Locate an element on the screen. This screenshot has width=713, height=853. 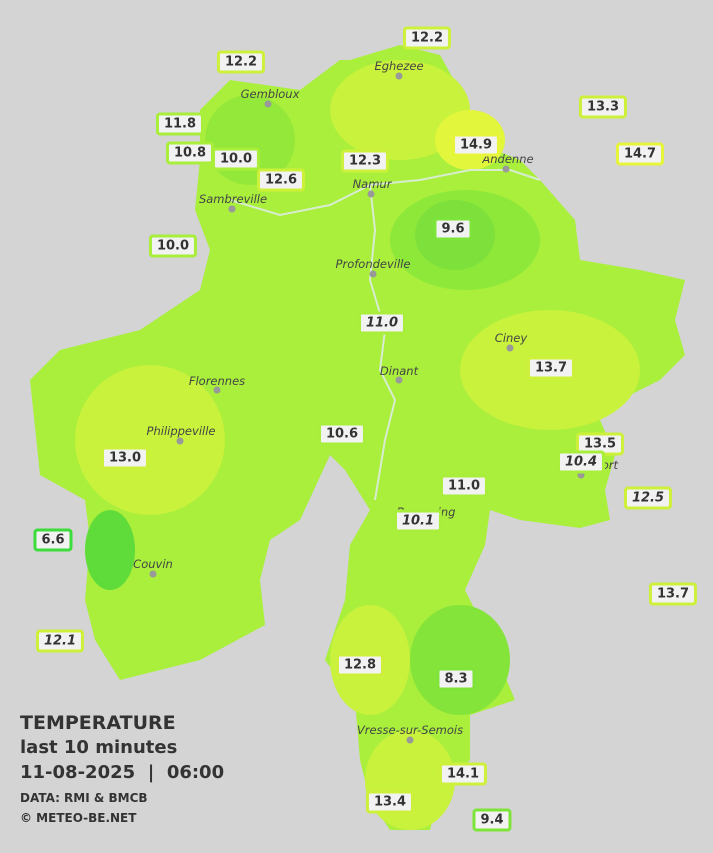
station-value: 9.4 is located at coordinates (492, 820).